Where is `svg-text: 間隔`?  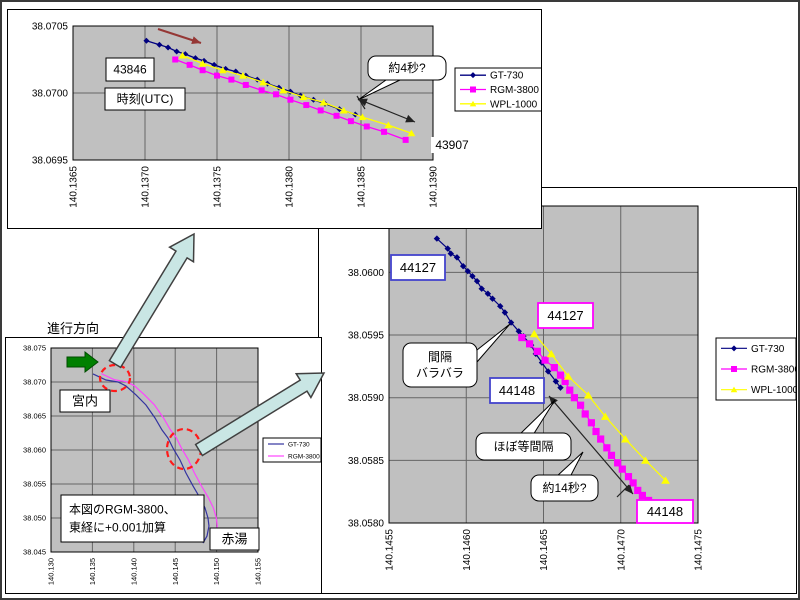
svg-text: 間隔 is located at coordinates (440, 357).